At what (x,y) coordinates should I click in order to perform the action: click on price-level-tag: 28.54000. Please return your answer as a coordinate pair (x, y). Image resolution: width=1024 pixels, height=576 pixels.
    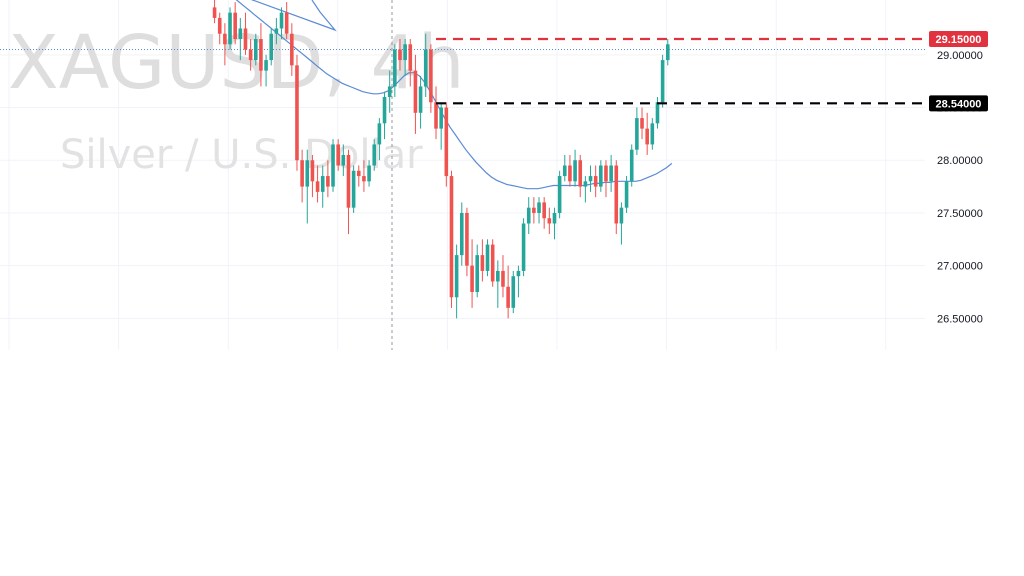
    Looking at the image, I should click on (958, 103).